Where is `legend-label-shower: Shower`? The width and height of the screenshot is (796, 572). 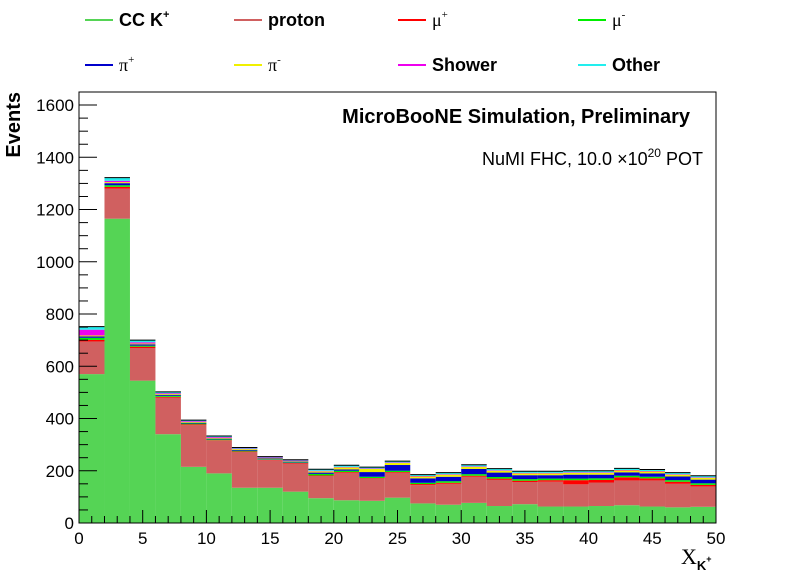 legend-label-shower: Shower is located at coordinates (464, 65).